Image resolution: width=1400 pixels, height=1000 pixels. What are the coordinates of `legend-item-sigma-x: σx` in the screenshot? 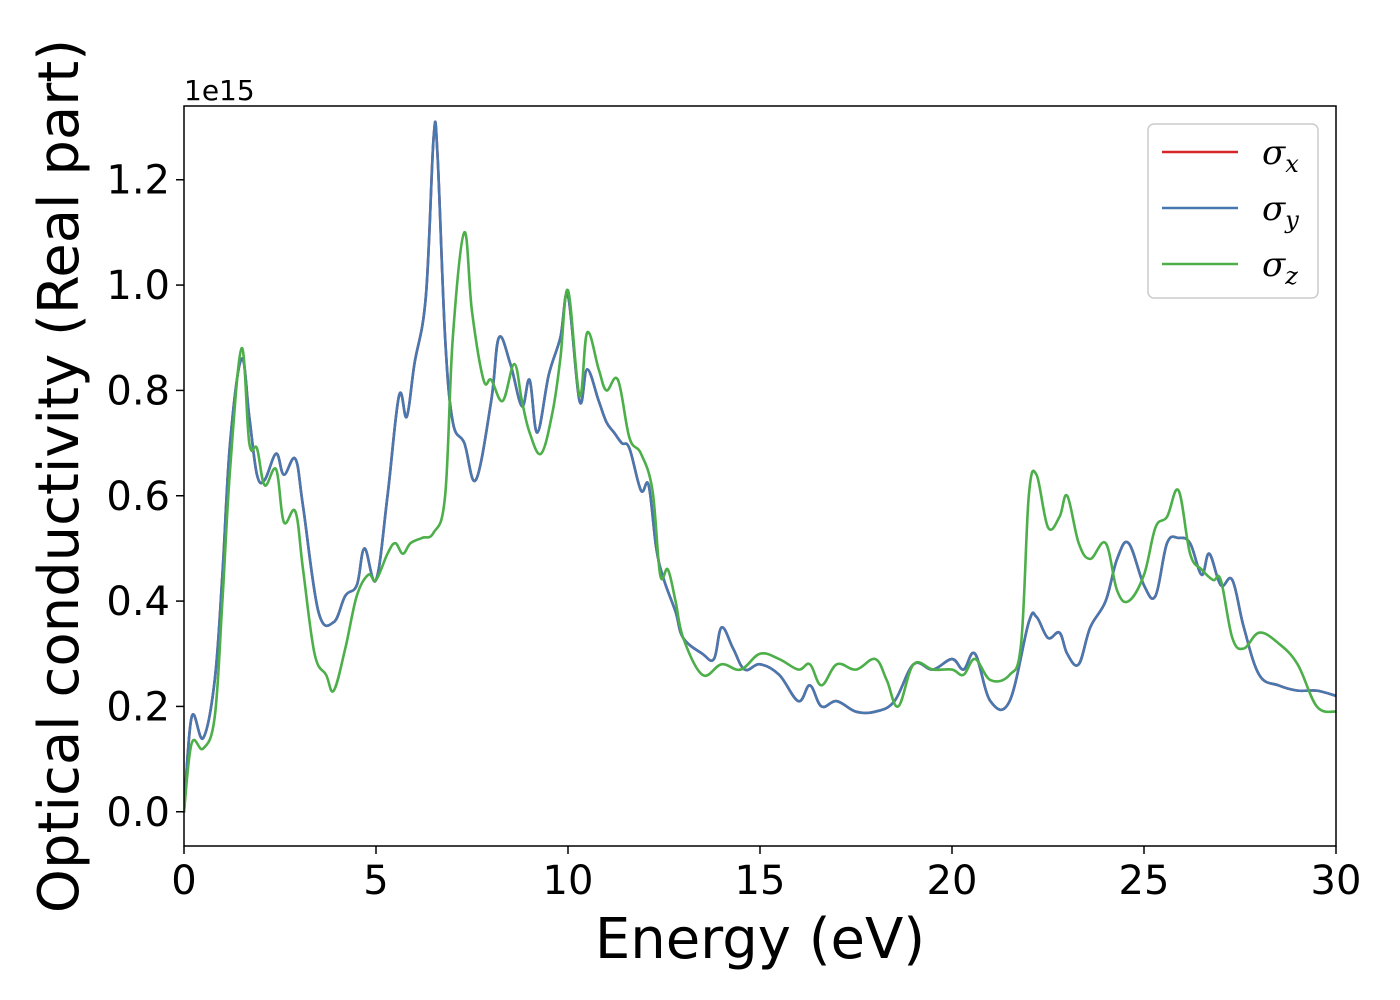 It's located at (1230, 155).